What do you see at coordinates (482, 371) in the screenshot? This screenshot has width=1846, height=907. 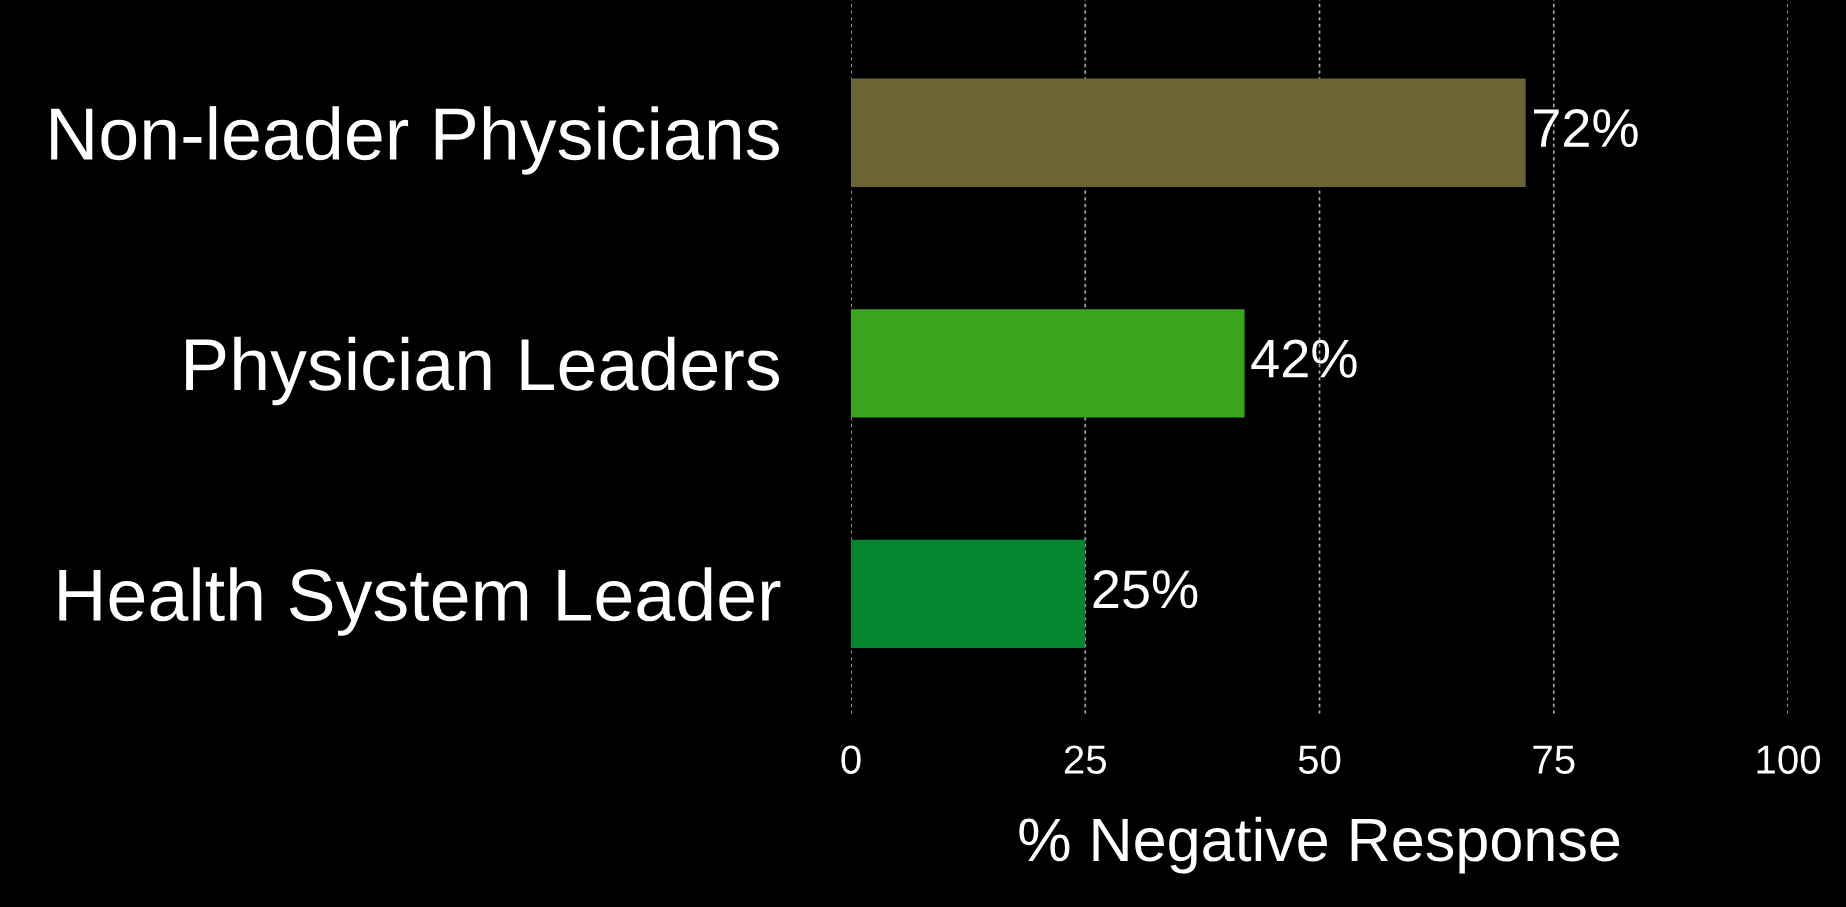 I see `y-tick-label: Physician Leaders` at bounding box center [482, 371].